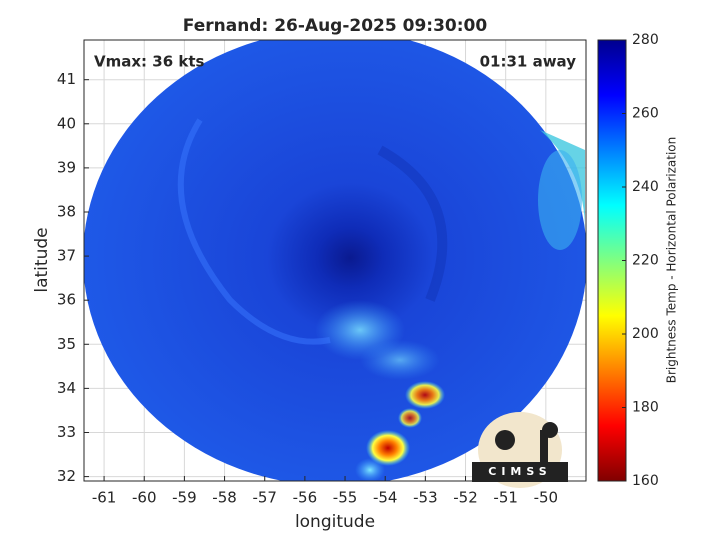  What do you see at coordinates (519, 471) in the screenshot?
I see `logo-text: CIMSS` at bounding box center [519, 471].